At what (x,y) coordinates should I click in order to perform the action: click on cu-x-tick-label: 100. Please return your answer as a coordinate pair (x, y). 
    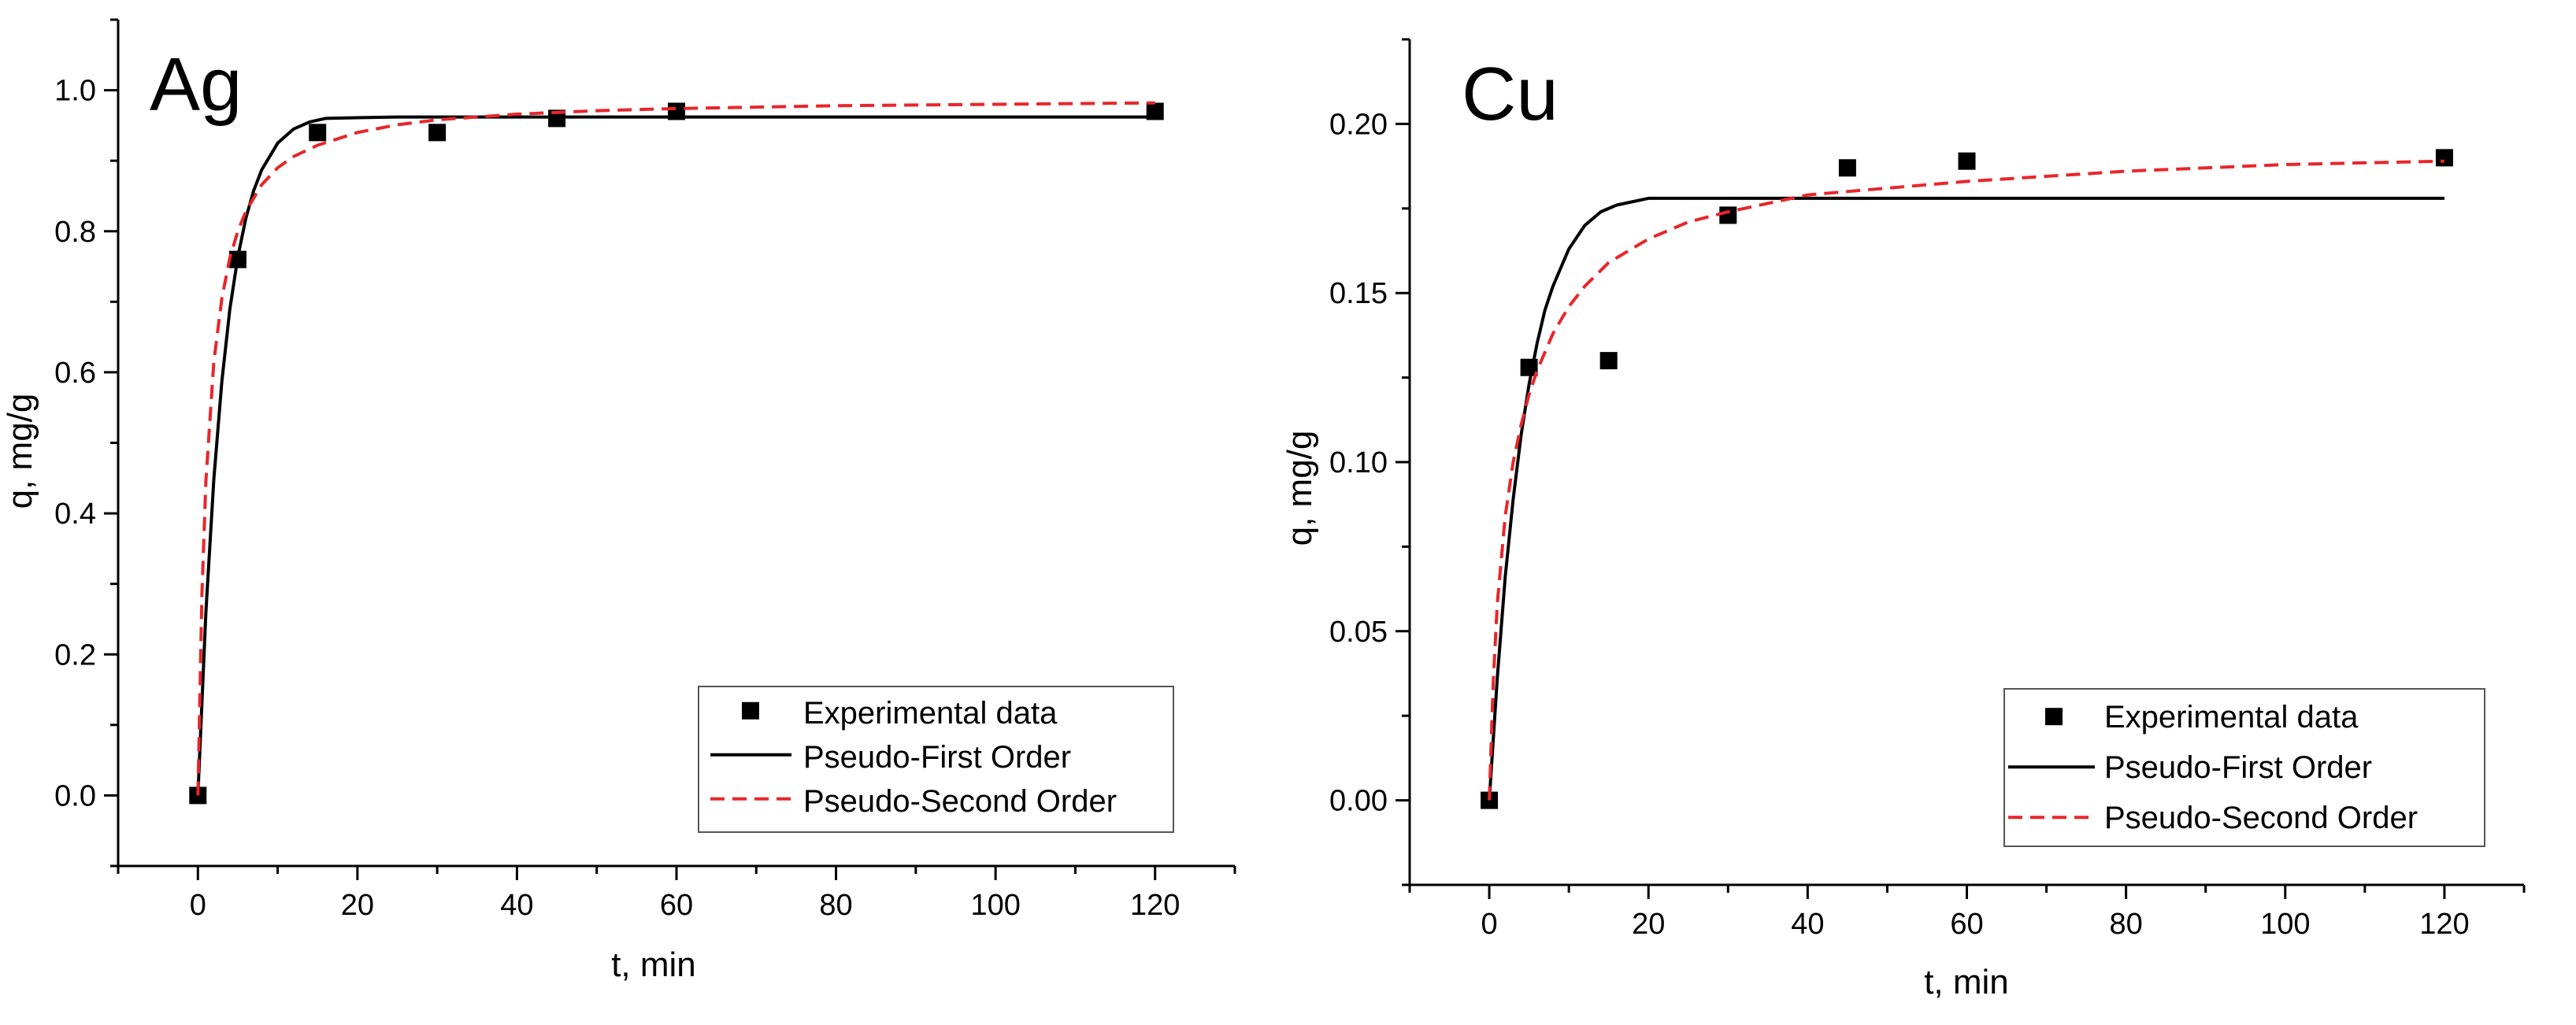
    Looking at the image, I should click on (2285, 924).